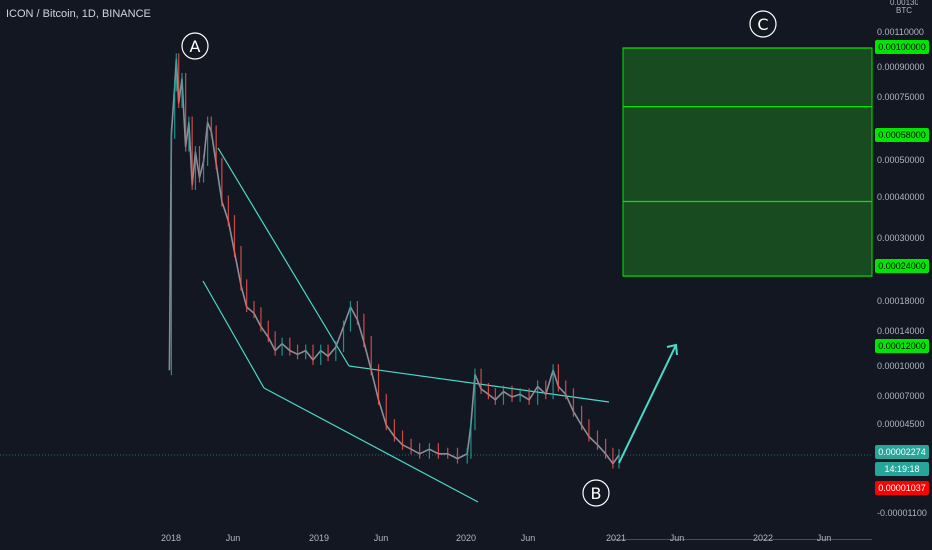 Image resolution: width=932 pixels, height=550 pixels. Describe the element at coordinates (900, 32) in the screenshot. I see `y-tick-label: 0.00110000` at that location.